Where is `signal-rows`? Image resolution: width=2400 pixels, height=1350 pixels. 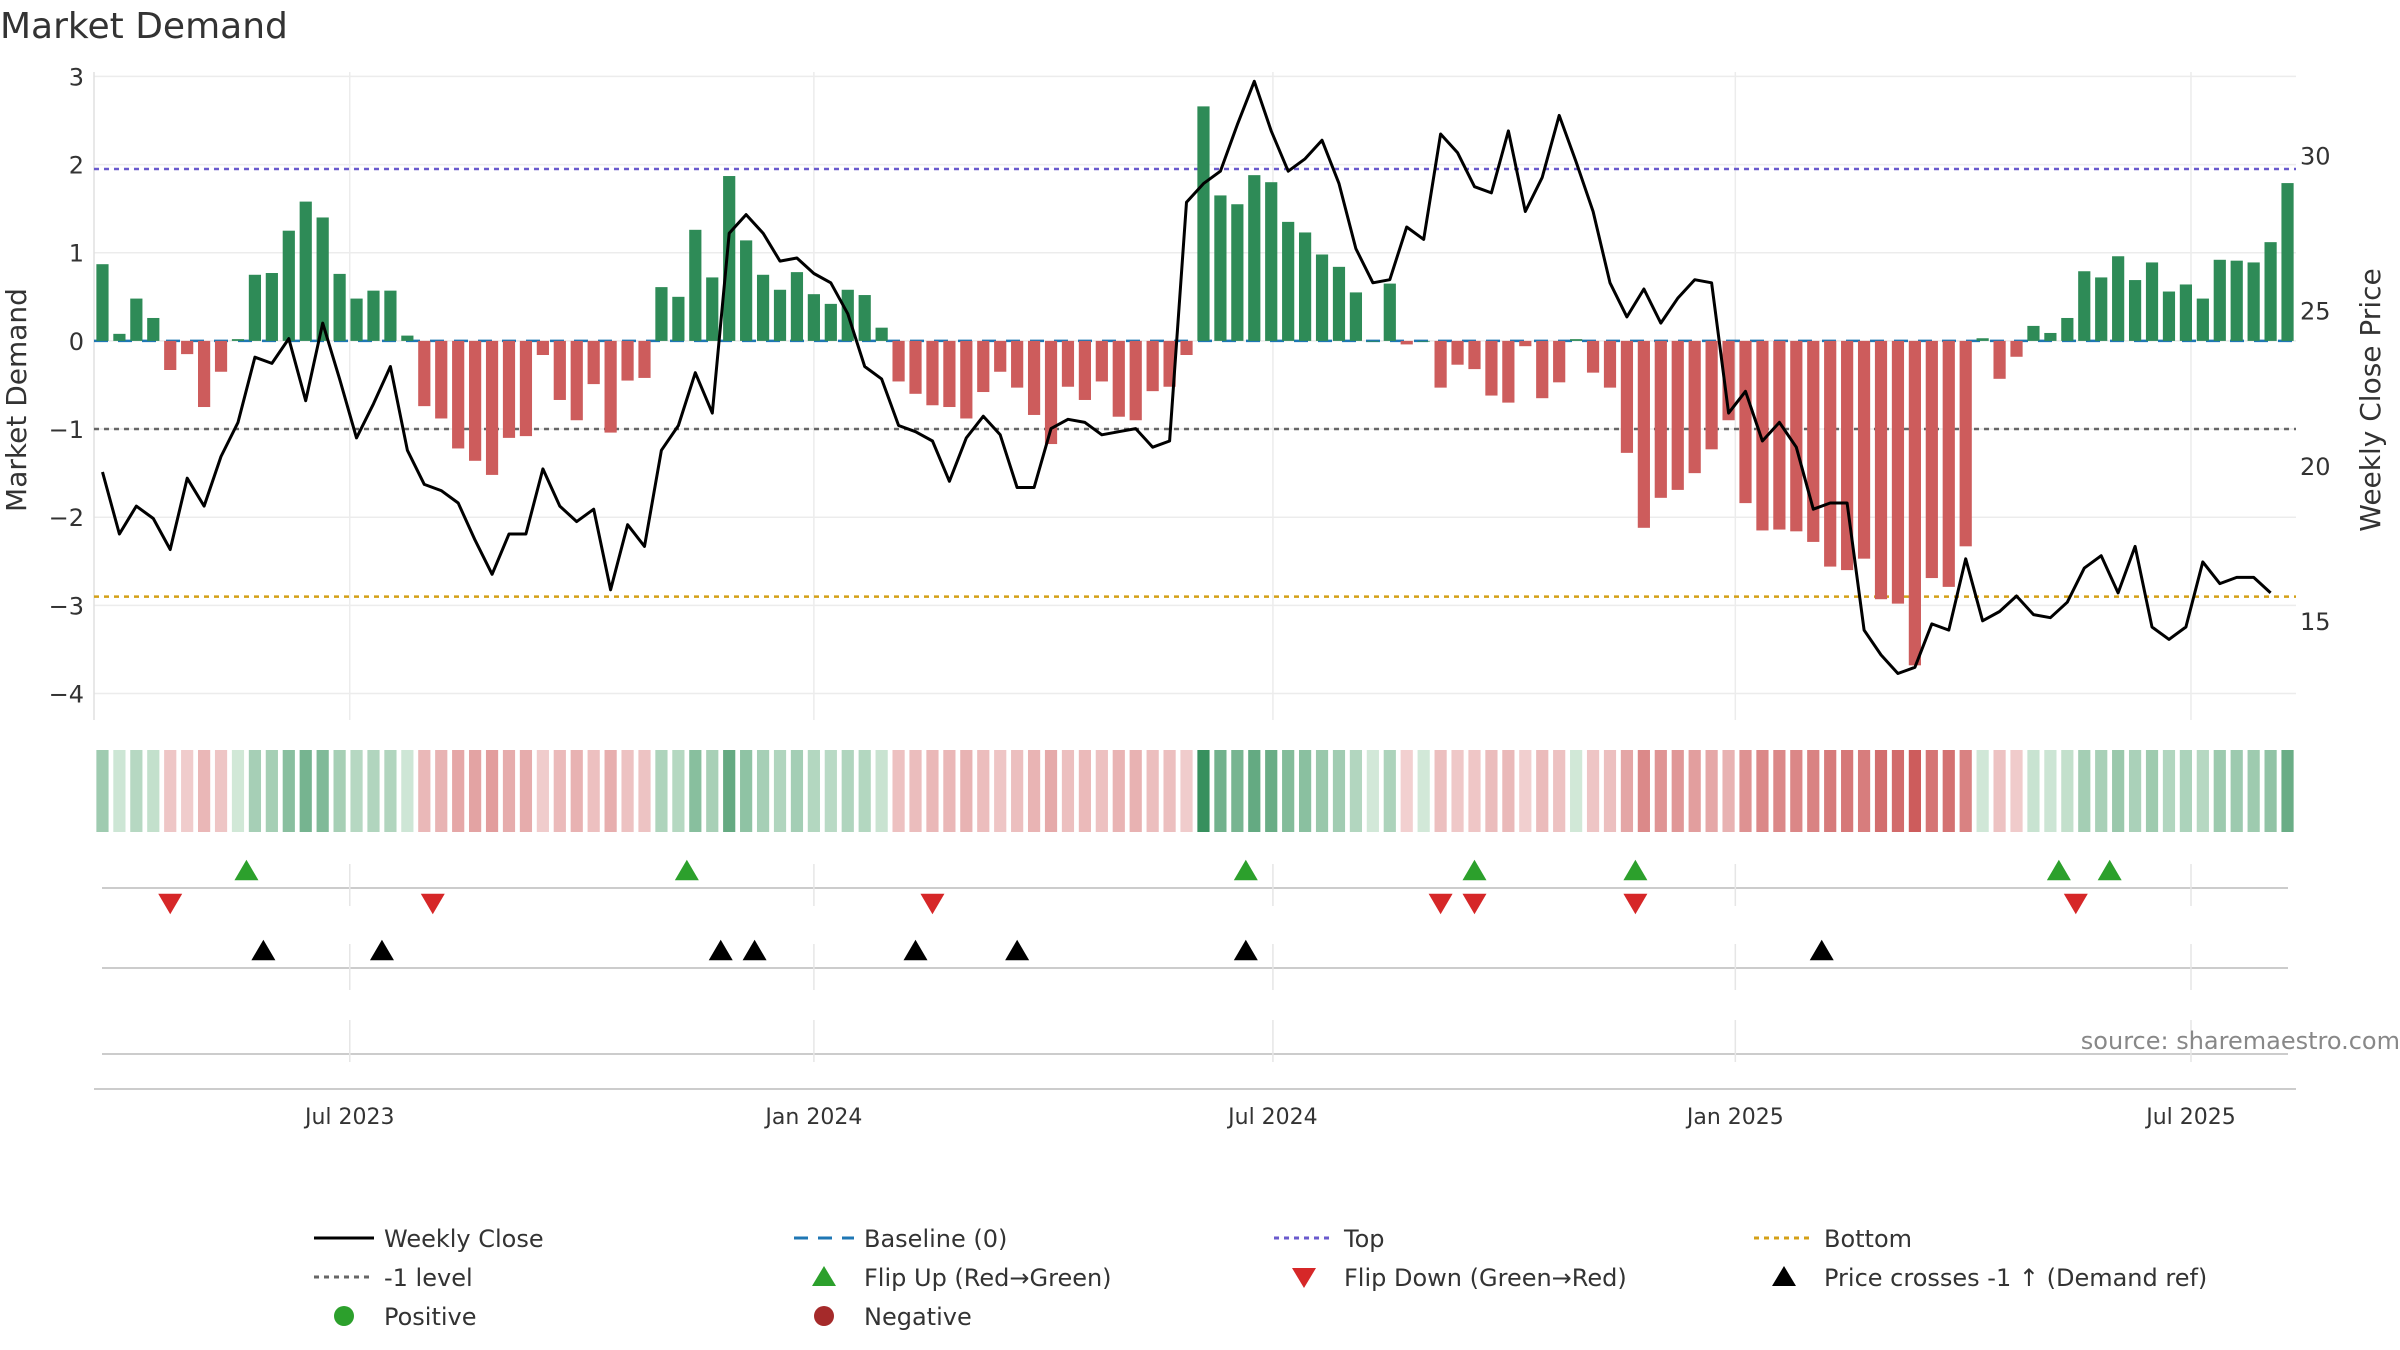 signal-rows is located at coordinates (1195, 960).